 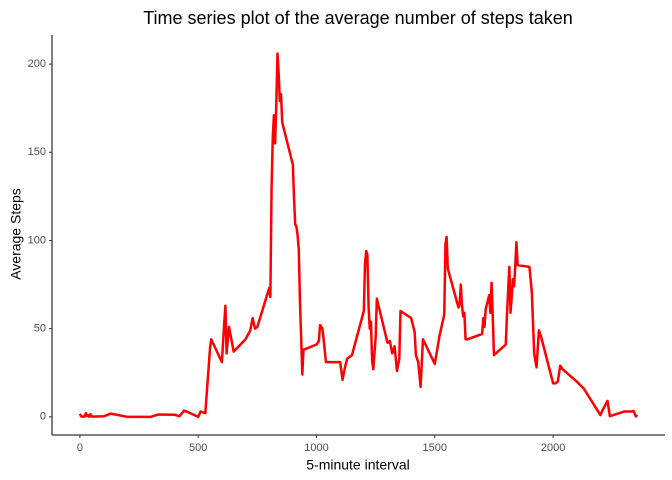 What do you see at coordinates (198, 448) in the screenshot?
I see `x-tick-label: 500` at bounding box center [198, 448].